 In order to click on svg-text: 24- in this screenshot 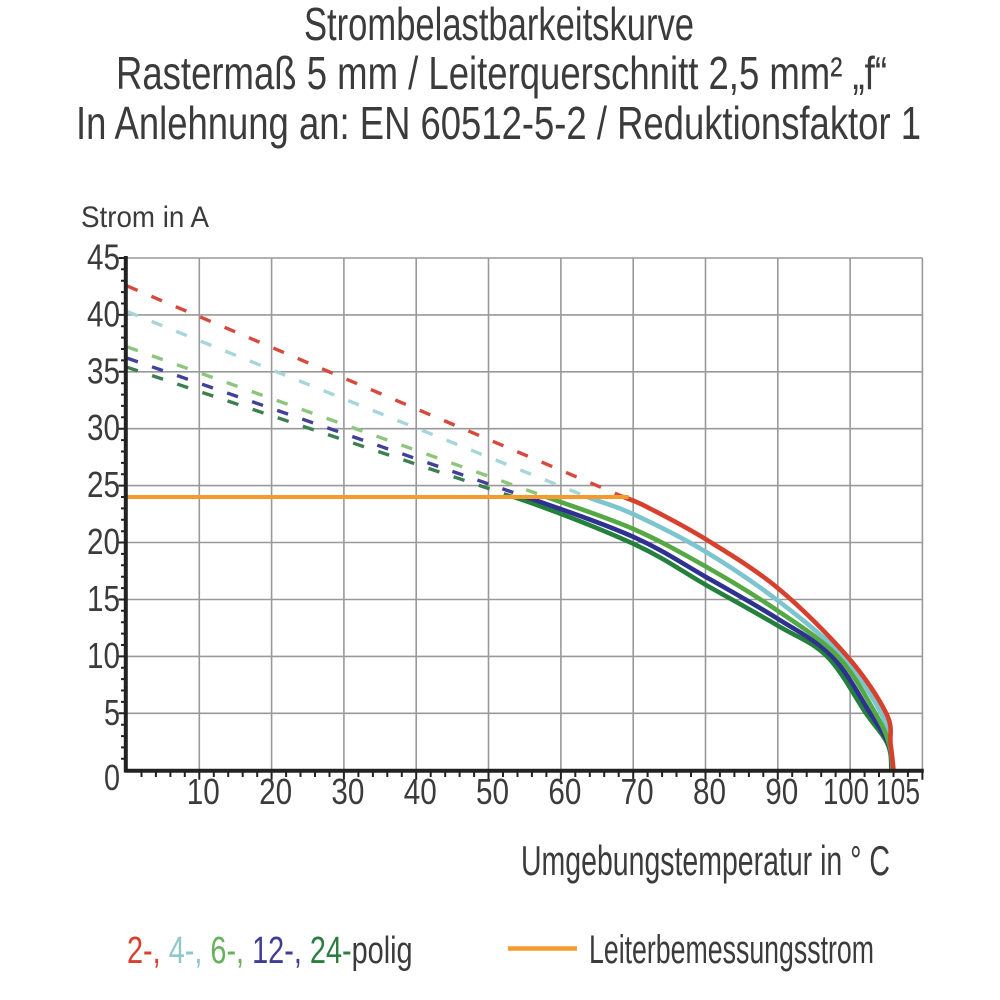, I will do `click(331, 951)`.